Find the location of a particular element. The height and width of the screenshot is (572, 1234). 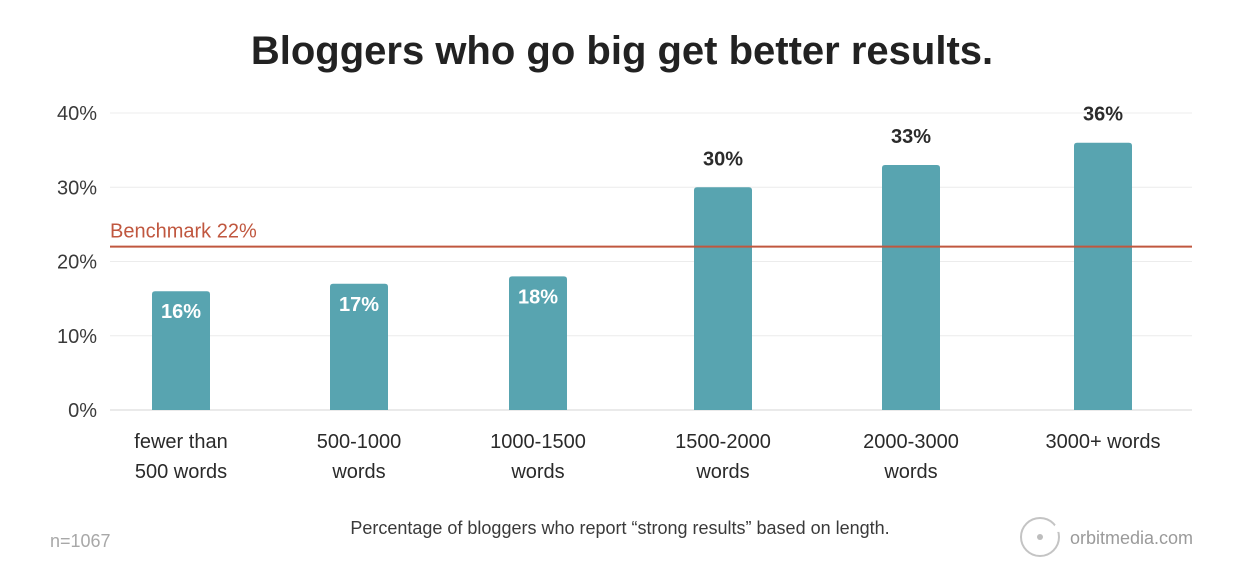

y-axis: 0% 10% 20% 30% 40% is located at coordinates (77, 262).